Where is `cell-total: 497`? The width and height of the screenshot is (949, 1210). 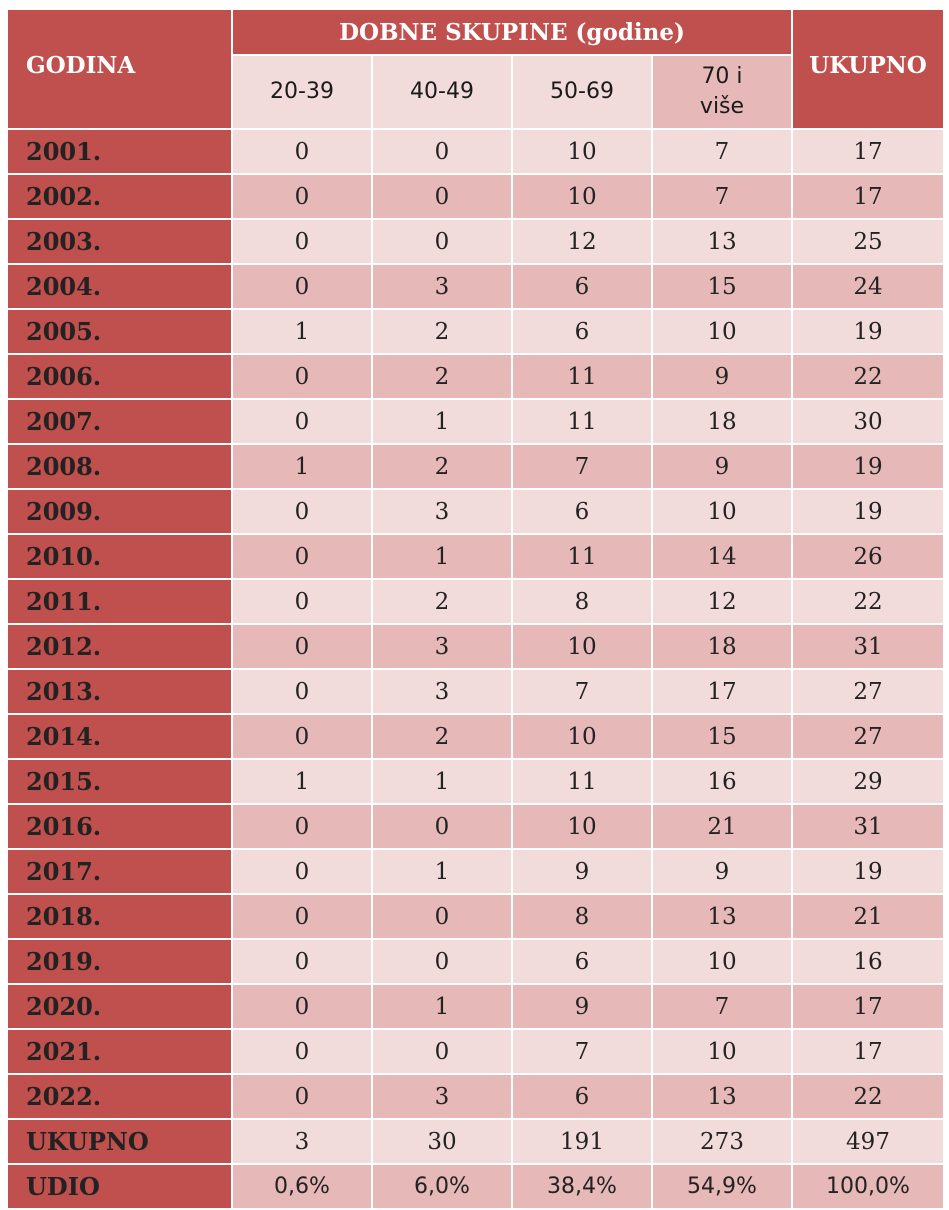
cell-total: 497 is located at coordinates (868, 1141).